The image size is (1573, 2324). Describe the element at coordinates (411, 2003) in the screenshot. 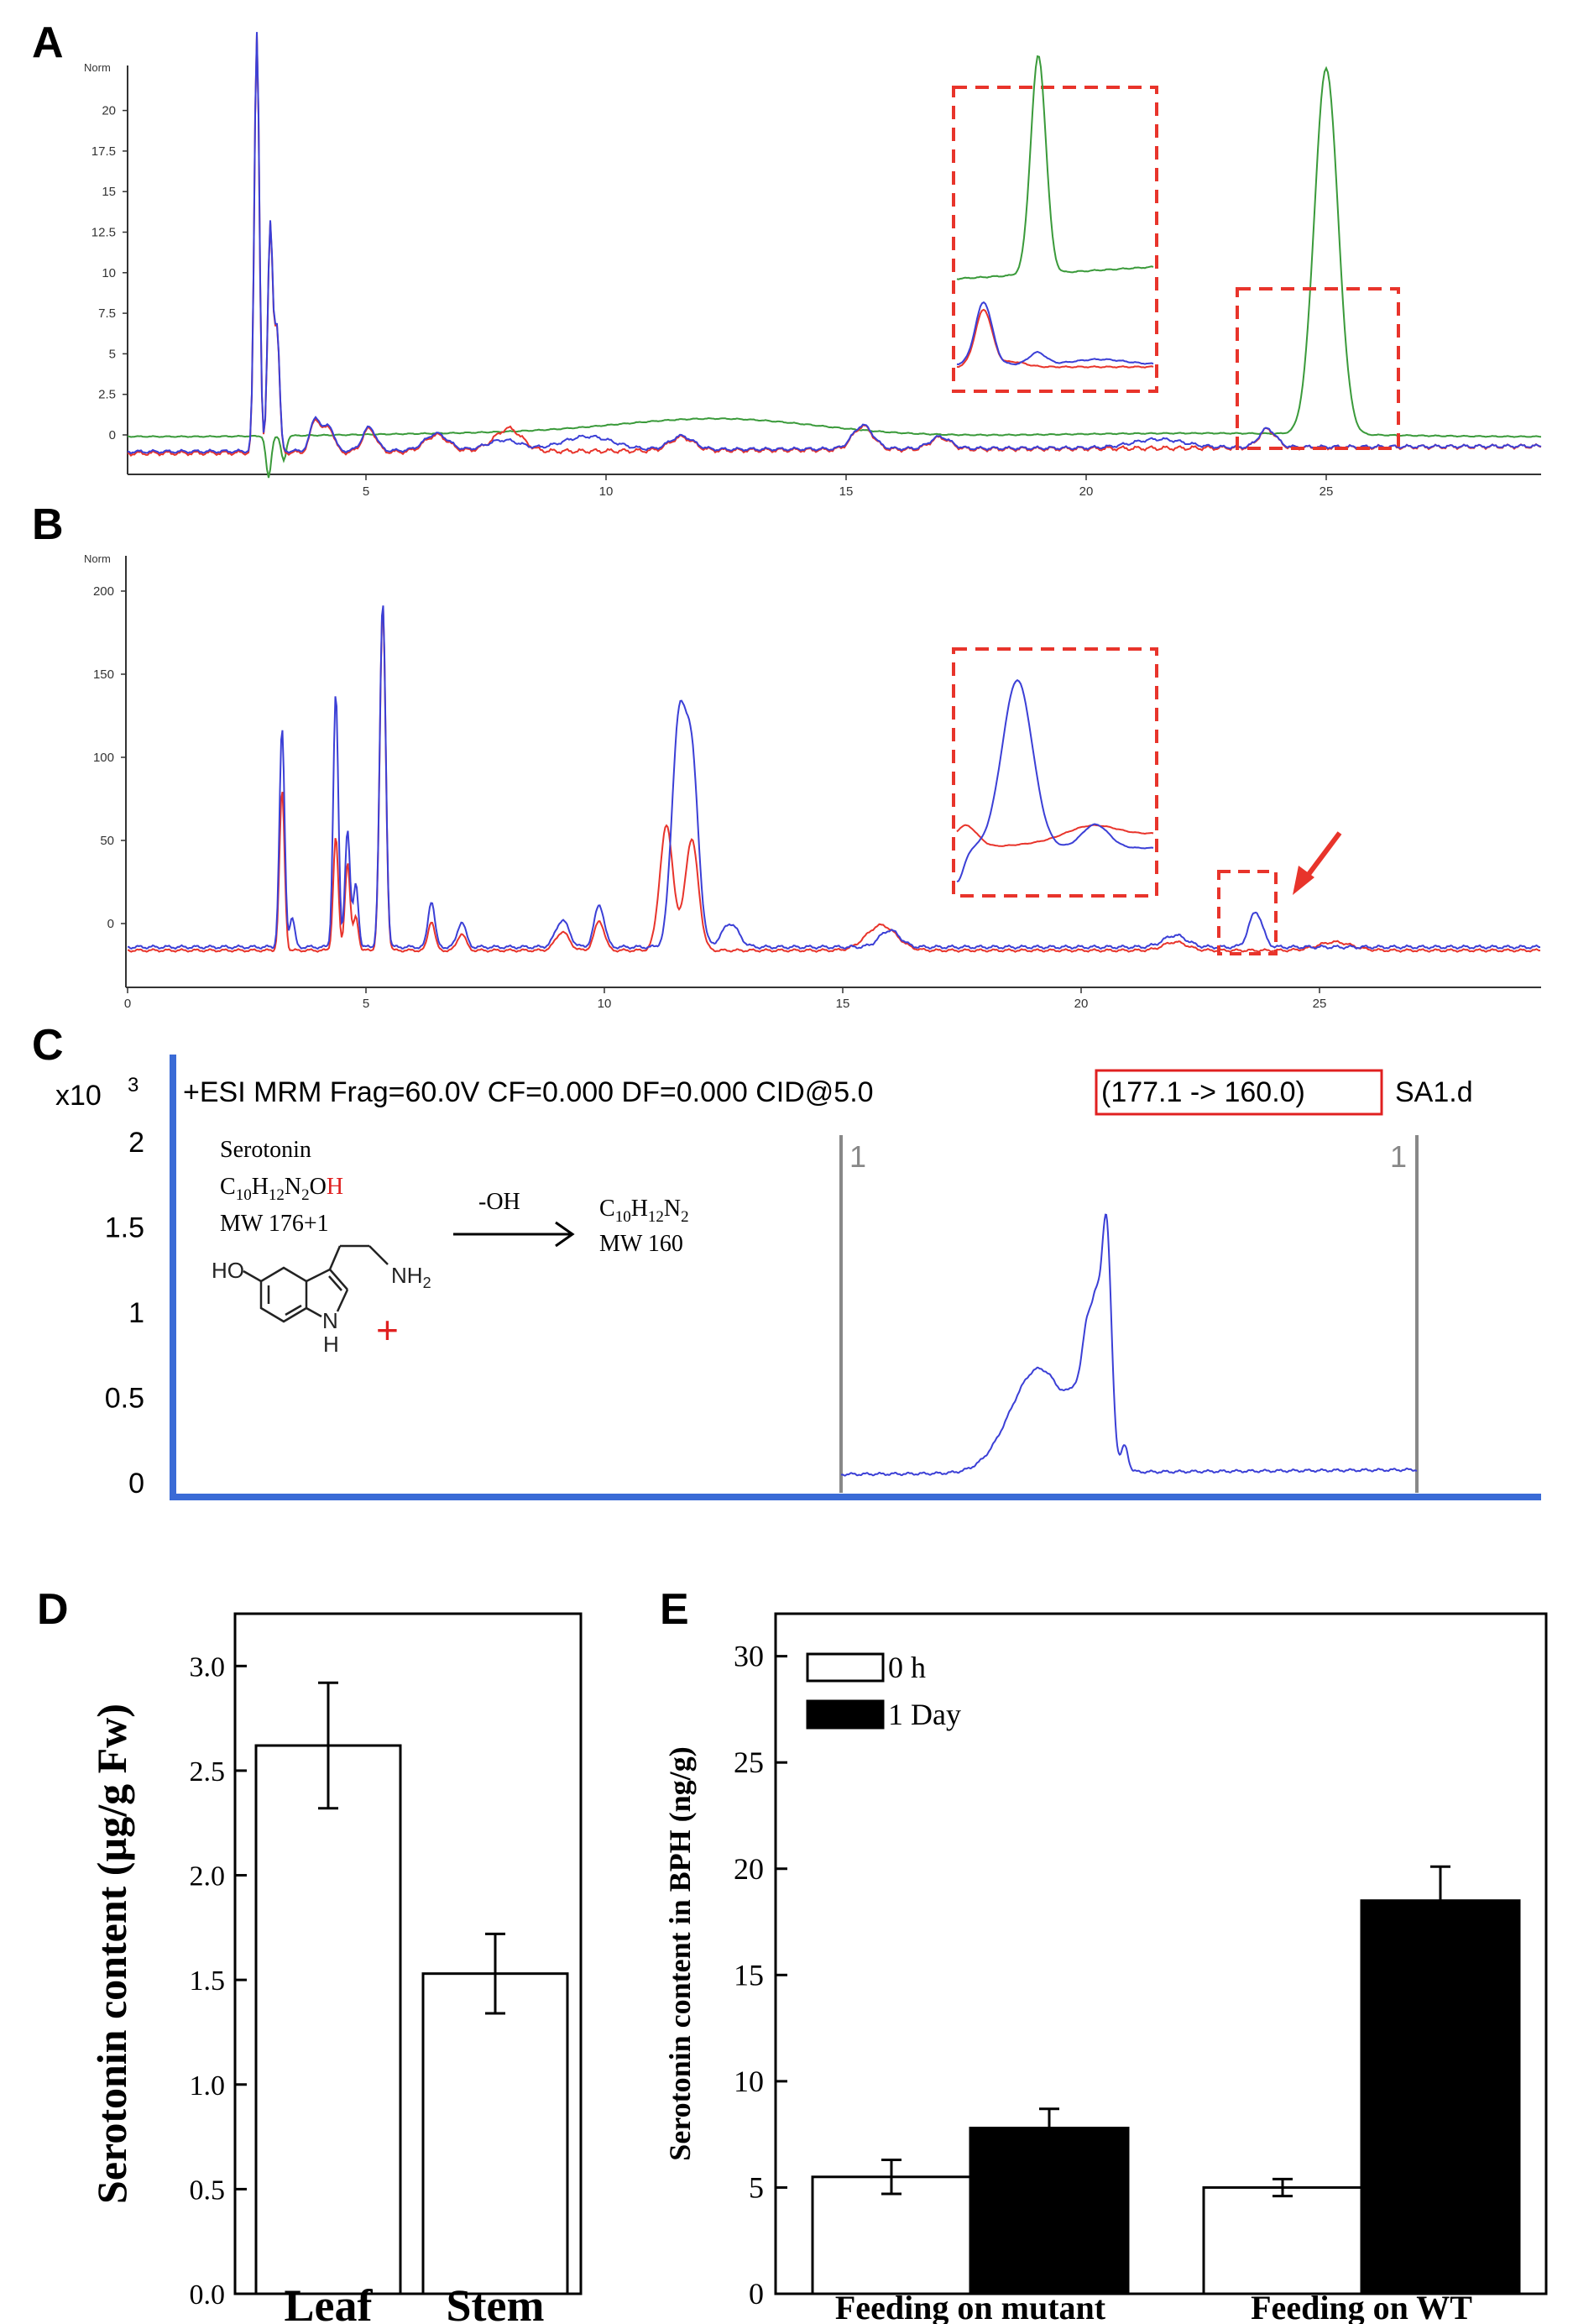

I see `panel-d-bars: Leaf Stem` at that location.